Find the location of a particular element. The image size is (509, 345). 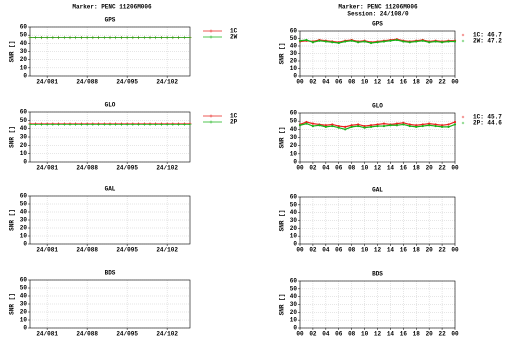

panel-title: BDS is located at coordinates (377, 274).